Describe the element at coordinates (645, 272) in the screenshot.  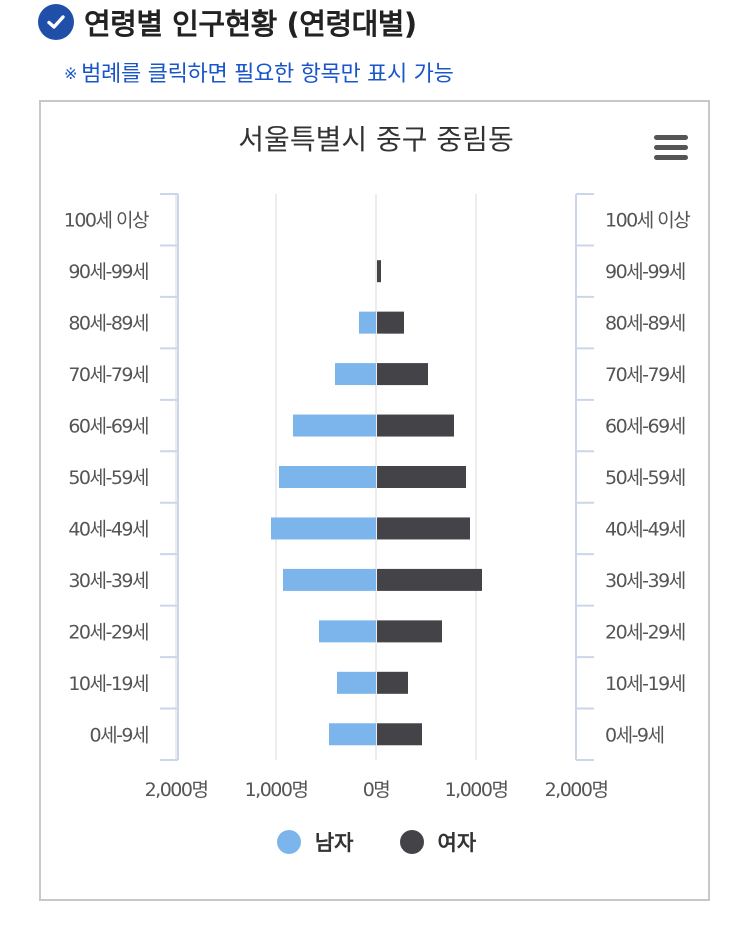
I see `category-label-right: 90세-99세` at that location.